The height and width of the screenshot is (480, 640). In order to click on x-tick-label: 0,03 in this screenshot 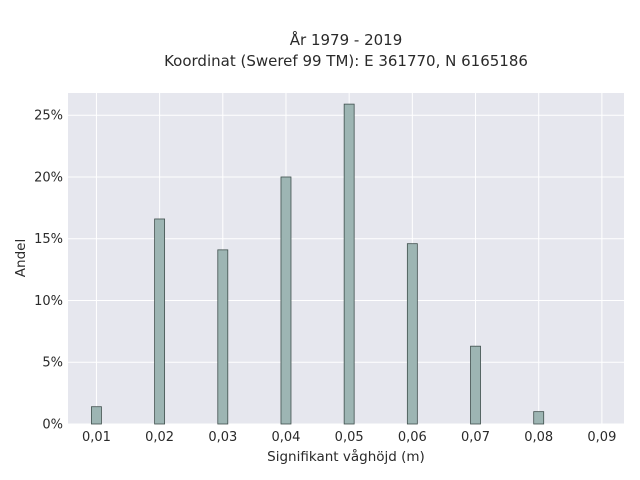, I will do `click(222, 437)`.